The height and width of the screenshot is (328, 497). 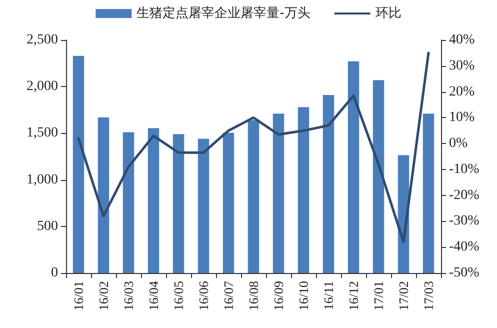 What do you see at coordinates (128, 296) in the screenshot?
I see `x-tick-label: 16/03` at bounding box center [128, 296].